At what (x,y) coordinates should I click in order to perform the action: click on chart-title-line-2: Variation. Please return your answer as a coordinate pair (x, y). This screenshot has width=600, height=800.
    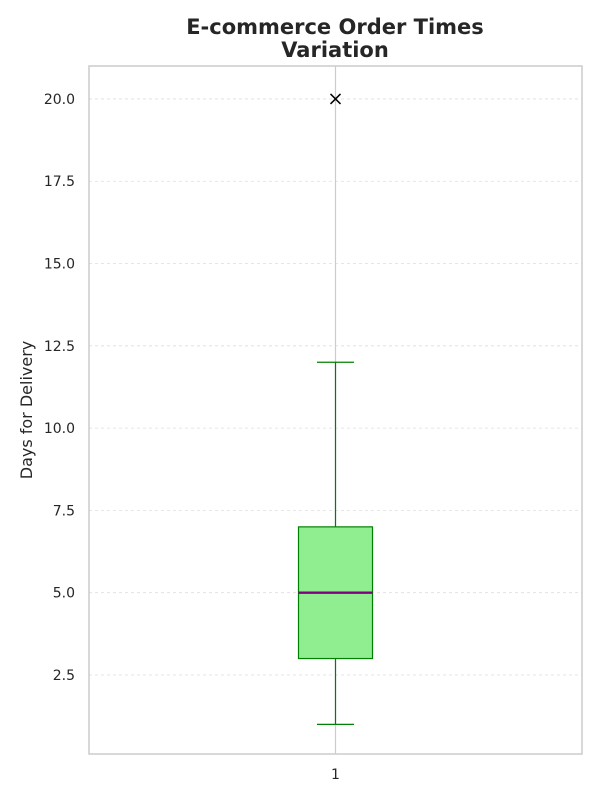
    Looking at the image, I should click on (335, 50).